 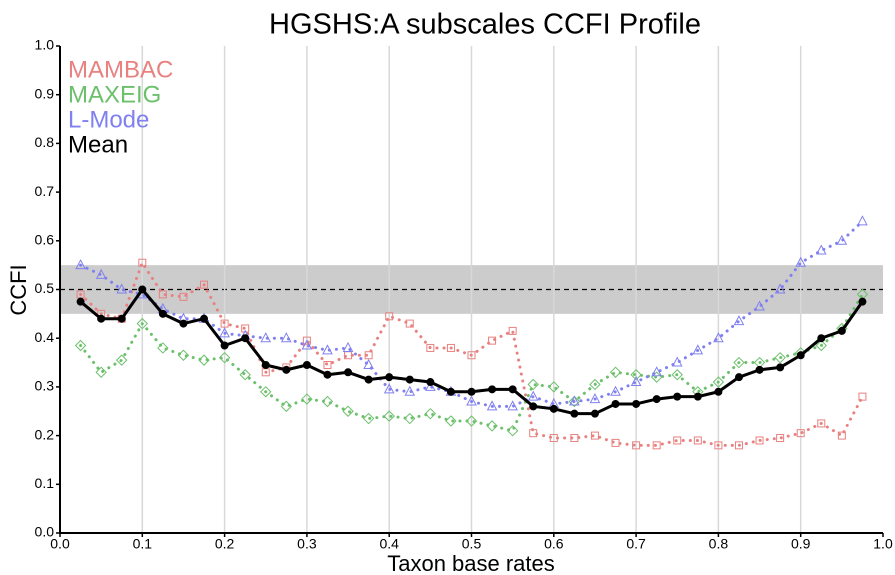 What do you see at coordinates (307, 544) in the screenshot?
I see `x-tick-label: 0.3` at bounding box center [307, 544].